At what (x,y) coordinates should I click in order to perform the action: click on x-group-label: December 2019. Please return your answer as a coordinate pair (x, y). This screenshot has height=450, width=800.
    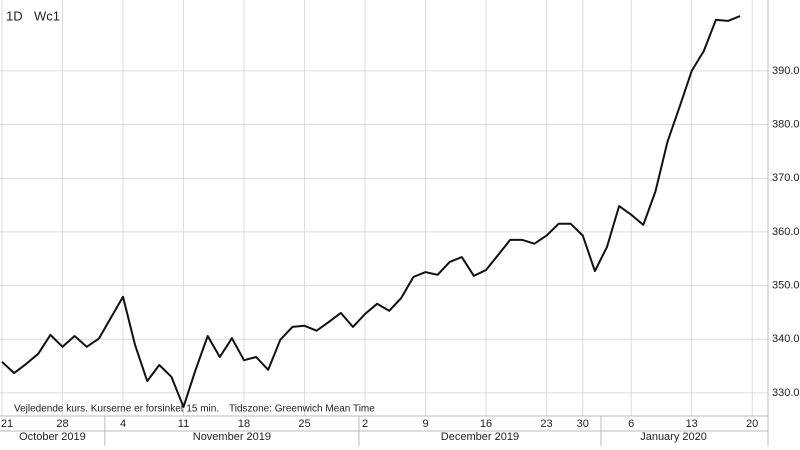
    Looking at the image, I should click on (480, 437).